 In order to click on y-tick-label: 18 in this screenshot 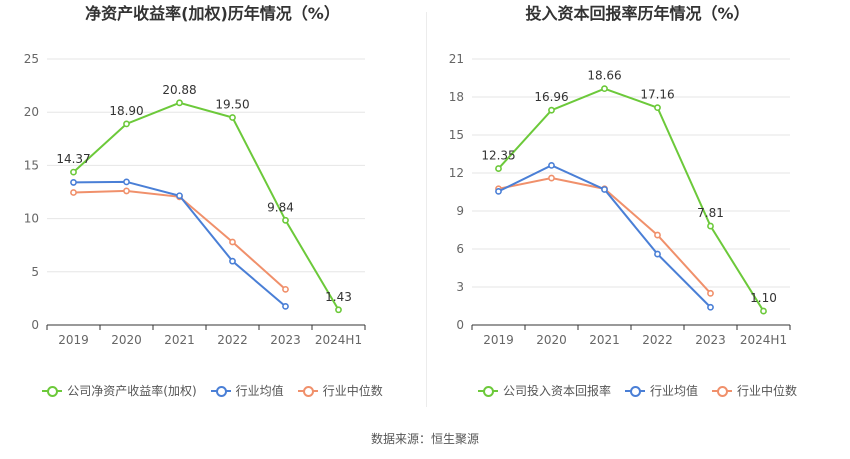, I will do `click(456, 97)`.